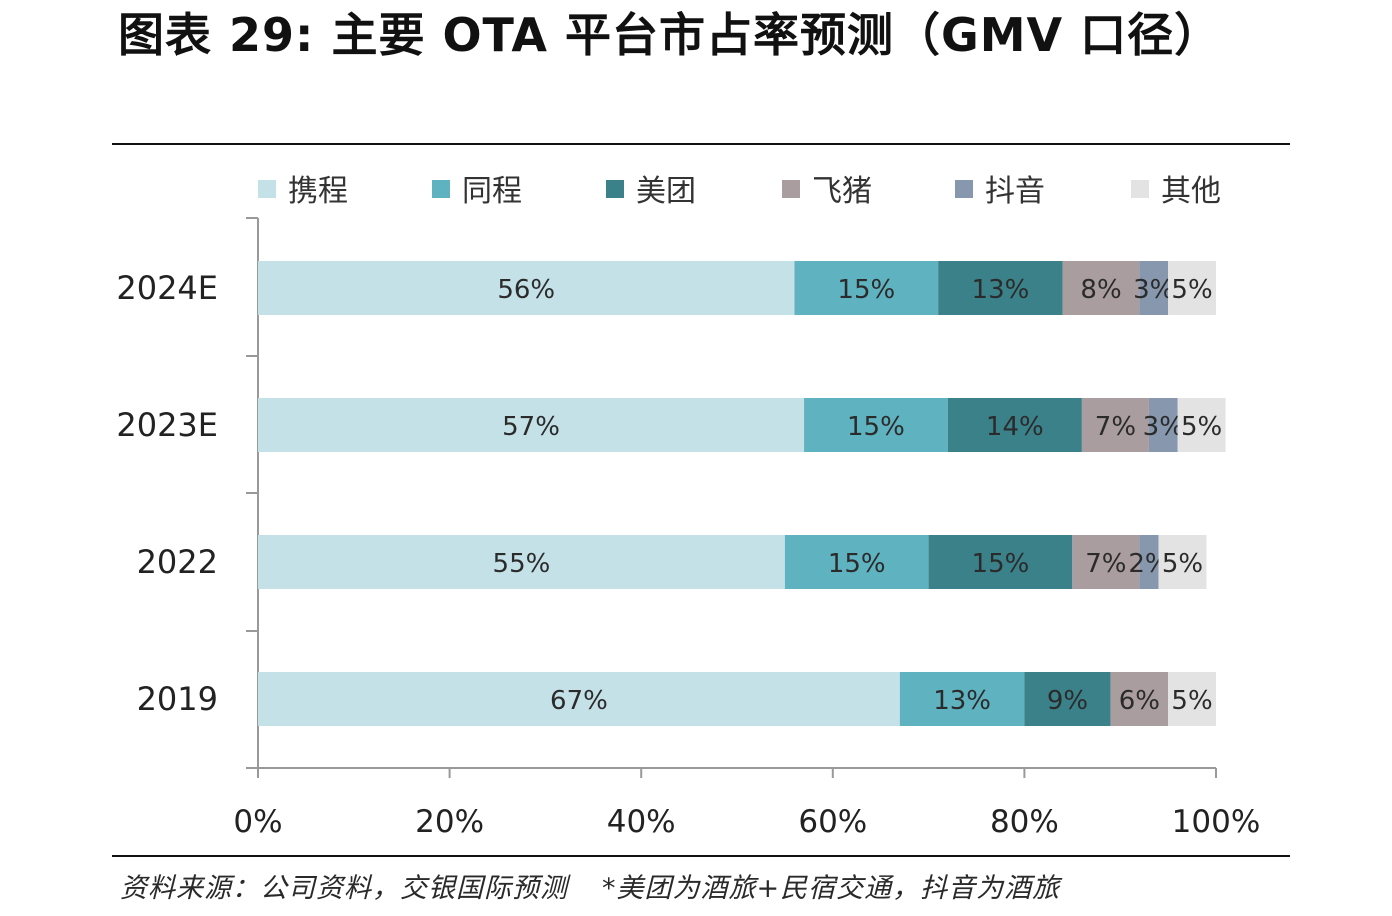 The width and height of the screenshot is (1392, 916). I want to click on x-tick-label-60: 60%, so click(832, 822).